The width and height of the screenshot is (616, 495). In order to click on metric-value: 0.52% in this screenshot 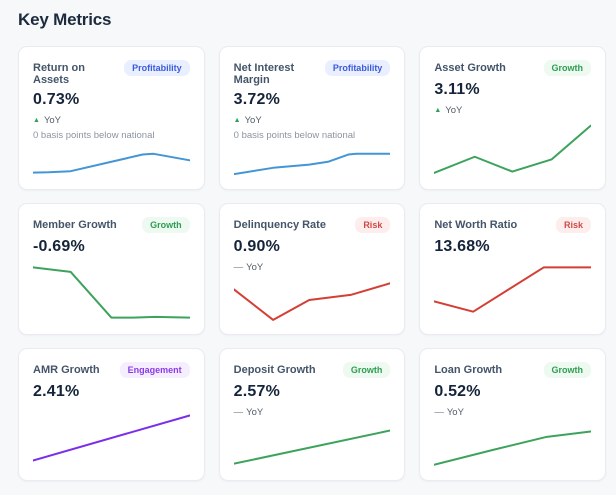, I will do `click(457, 391)`.